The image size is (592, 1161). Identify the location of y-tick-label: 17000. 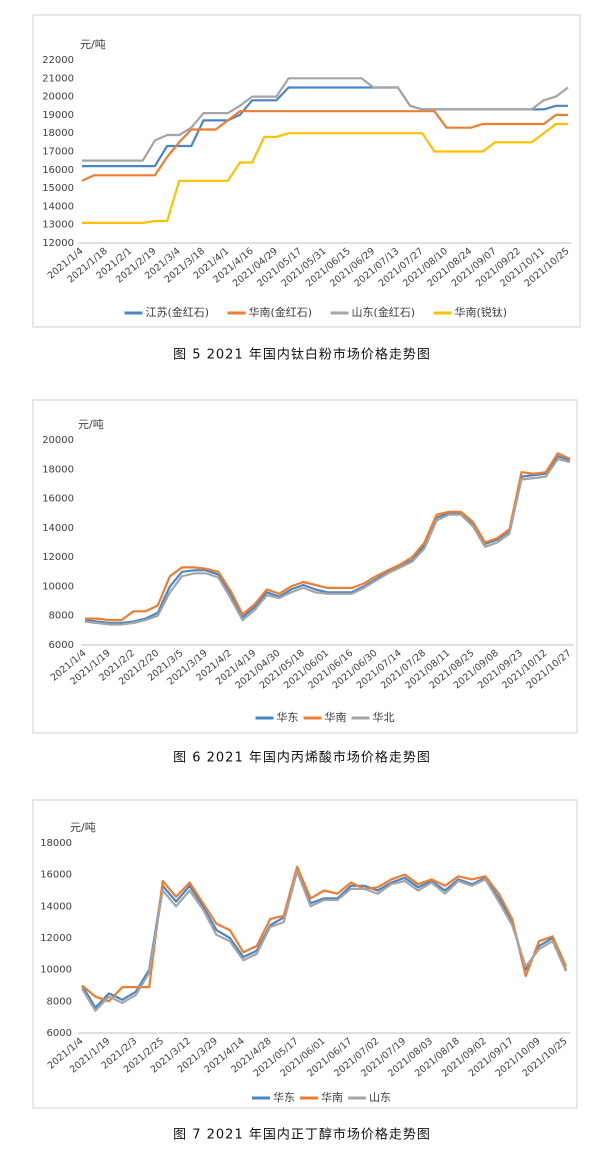
(58, 152).